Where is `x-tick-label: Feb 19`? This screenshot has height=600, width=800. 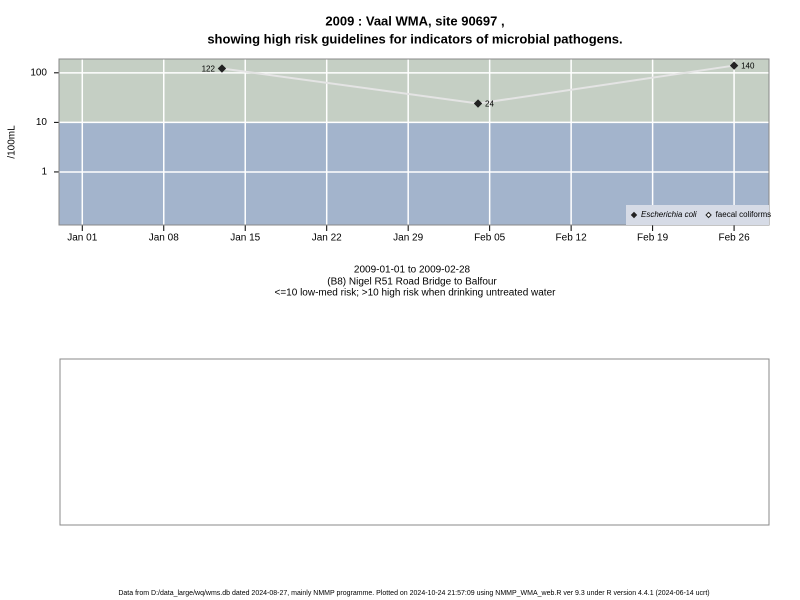
x-tick-label: Feb 19 is located at coordinates (653, 238).